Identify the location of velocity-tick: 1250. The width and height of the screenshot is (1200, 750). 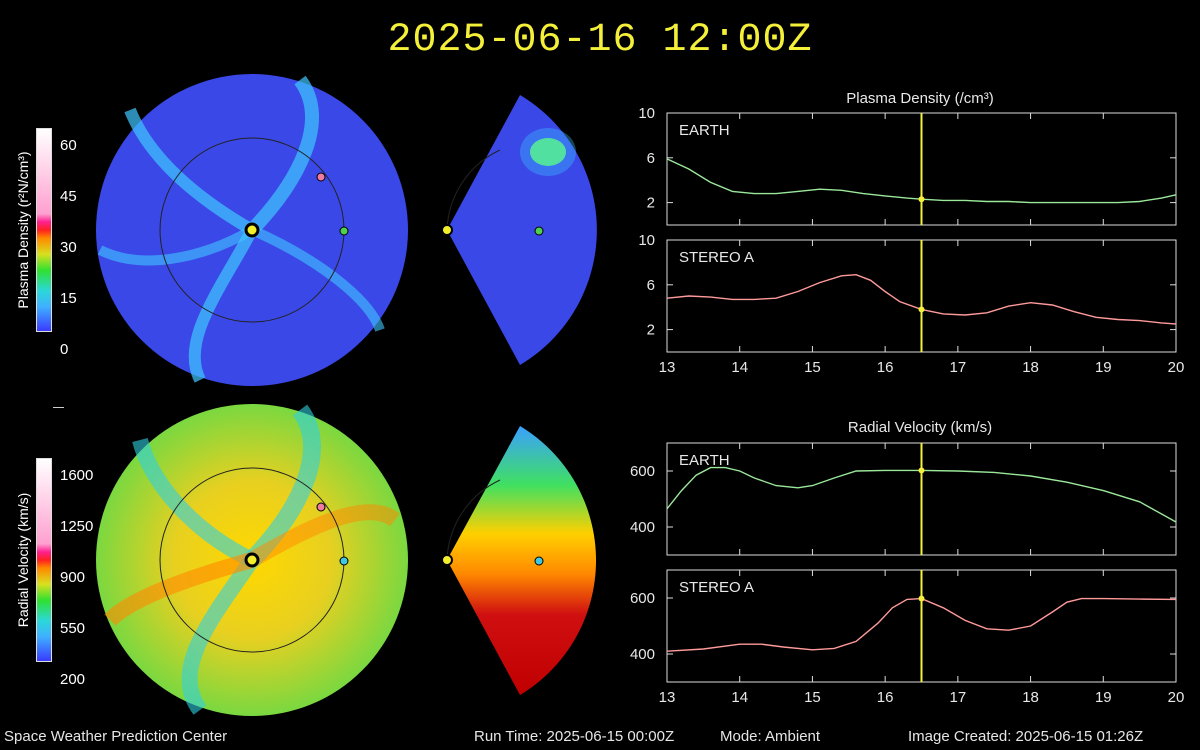
(77, 526).